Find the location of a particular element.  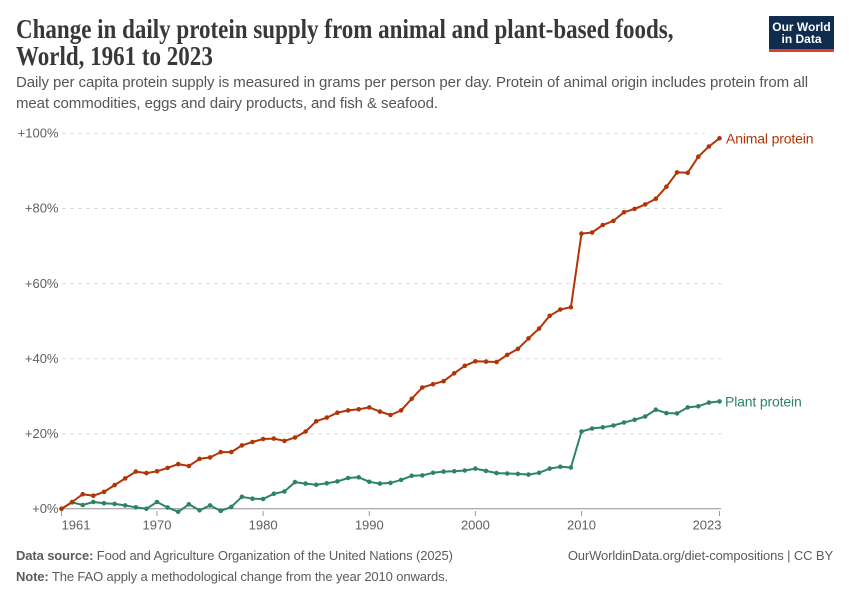

svg-text: 1980 is located at coordinates (263, 525).